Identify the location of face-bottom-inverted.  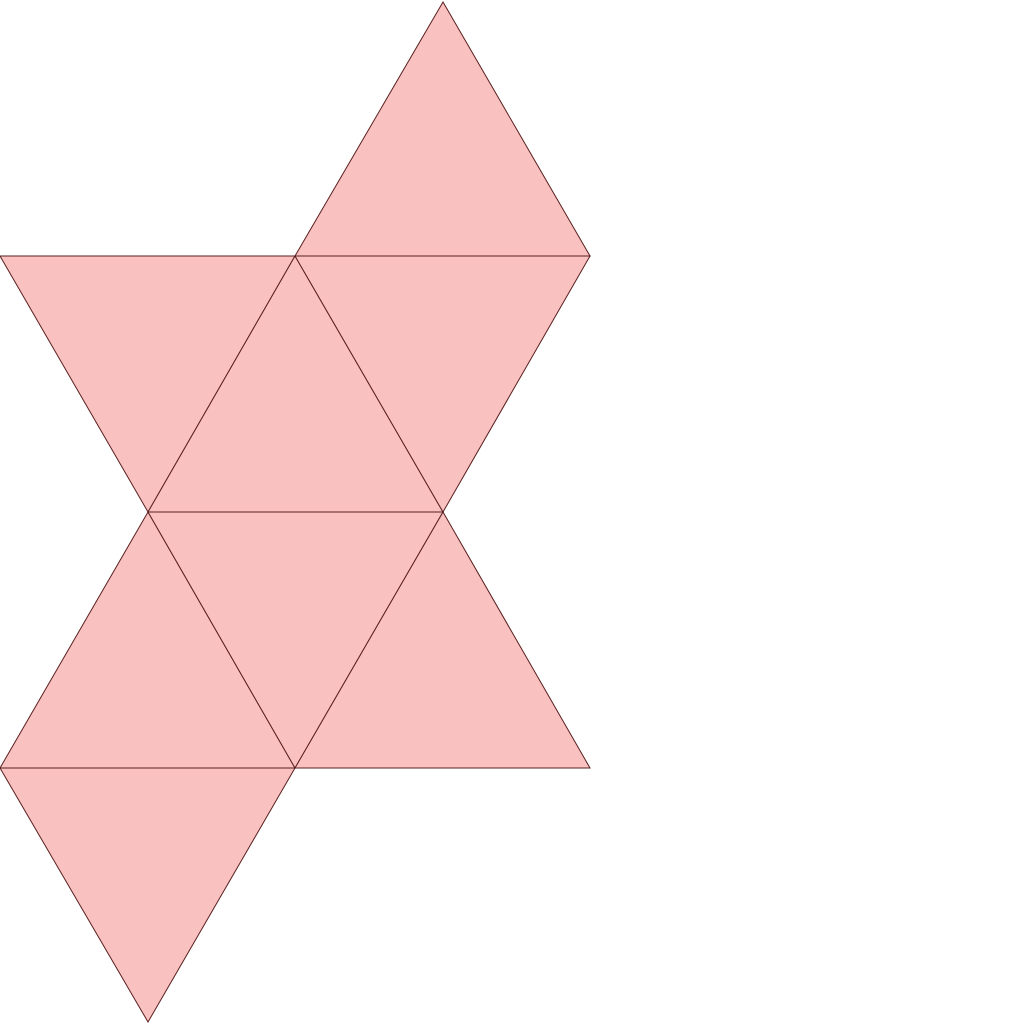
(148, 895).